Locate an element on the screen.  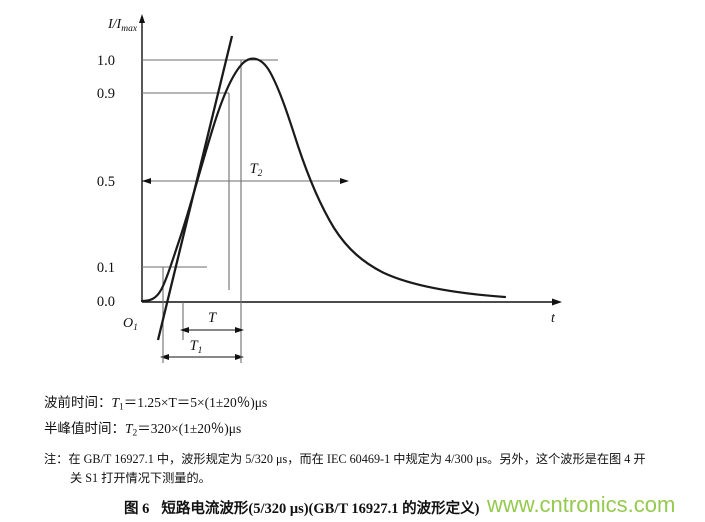
front-time-expression: ＝1.25×T＝5×(1±20％)μs is located at coordinates (195, 402).